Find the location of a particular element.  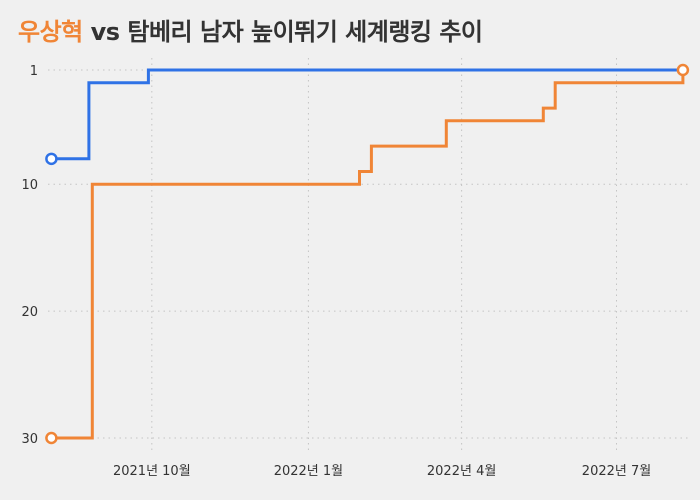

y-tick-label: 10 is located at coordinates (29, 185).